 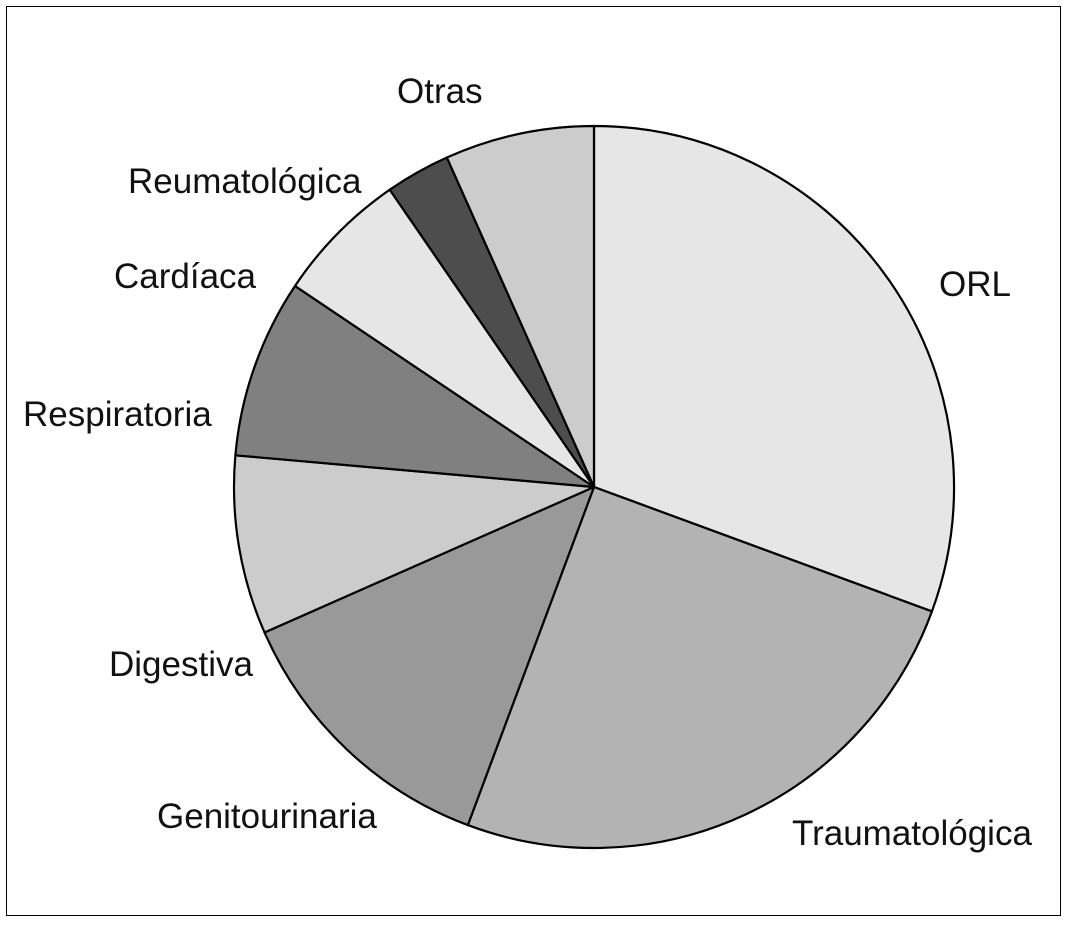 I want to click on slice-label-genitourinaria: Genitourinaria, so click(x=267, y=816).